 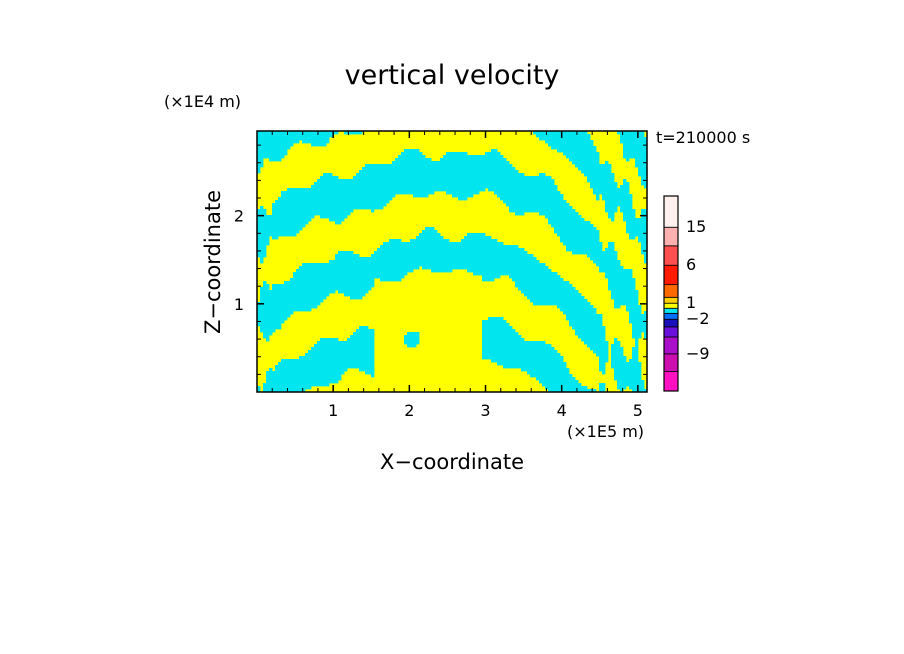 What do you see at coordinates (698, 353) in the screenshot?
I see `colorbar-tick-label: −9` at bounding box center [698, 353].